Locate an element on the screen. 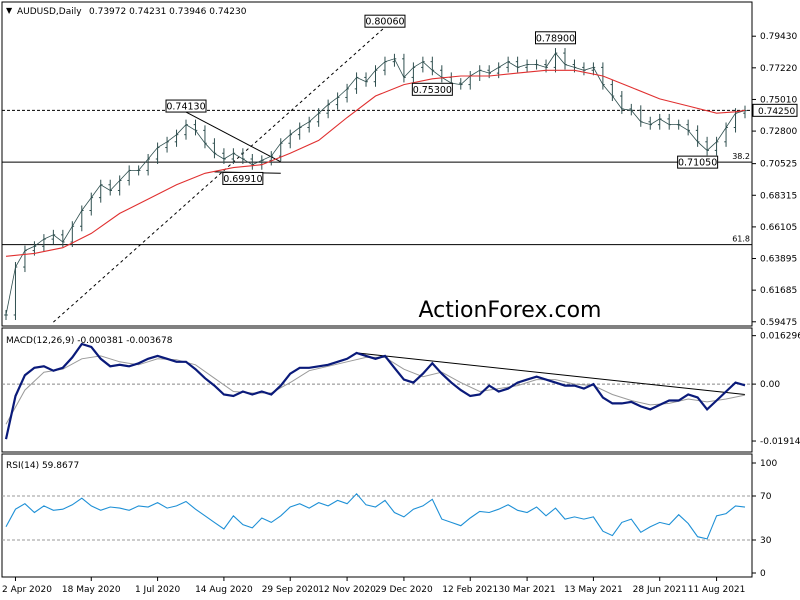 This screenshot has height=600, width=800. price-annotation-label: 0.78900 is located at coordinates (555, 38).